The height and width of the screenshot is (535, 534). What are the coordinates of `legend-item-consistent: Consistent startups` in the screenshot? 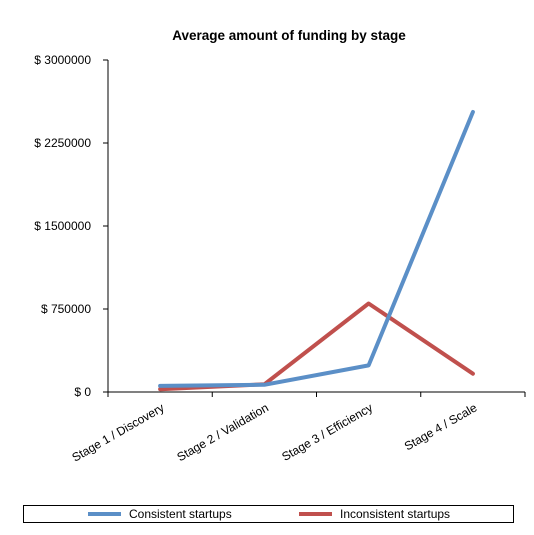 It's located at (160, 514).